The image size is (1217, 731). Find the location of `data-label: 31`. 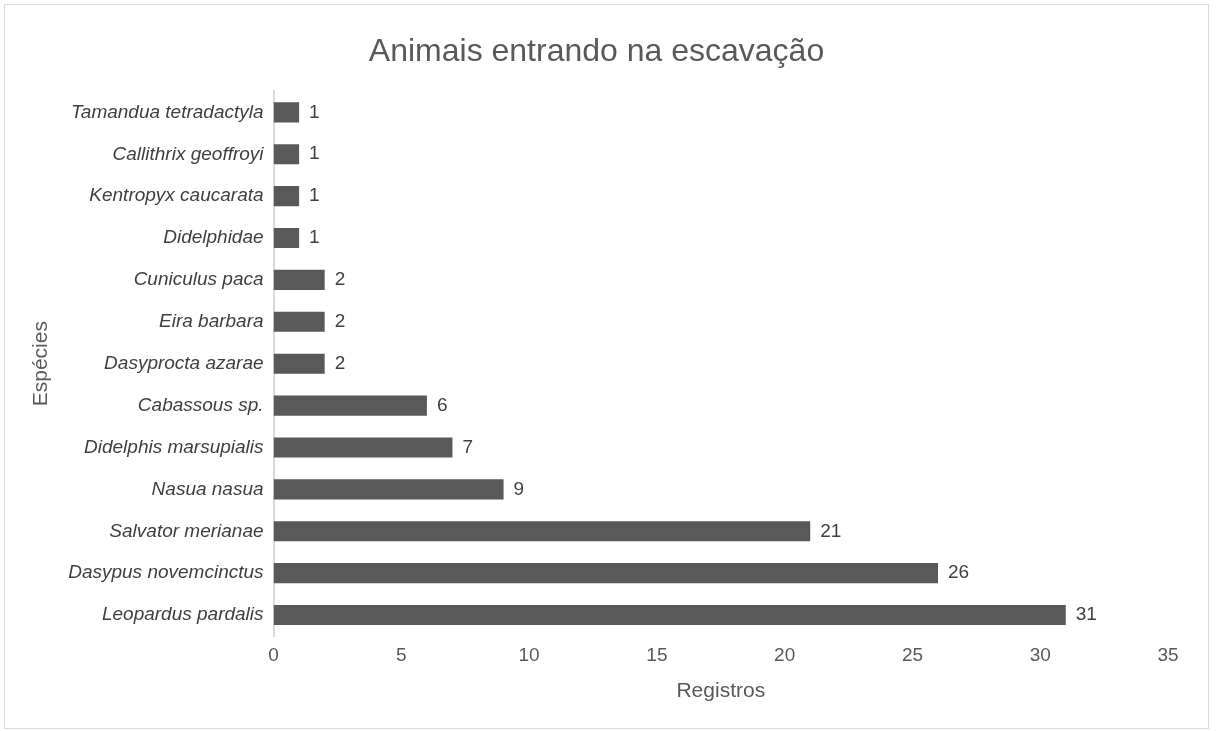

data-label: 31 is located at coordinates (1086, 614).